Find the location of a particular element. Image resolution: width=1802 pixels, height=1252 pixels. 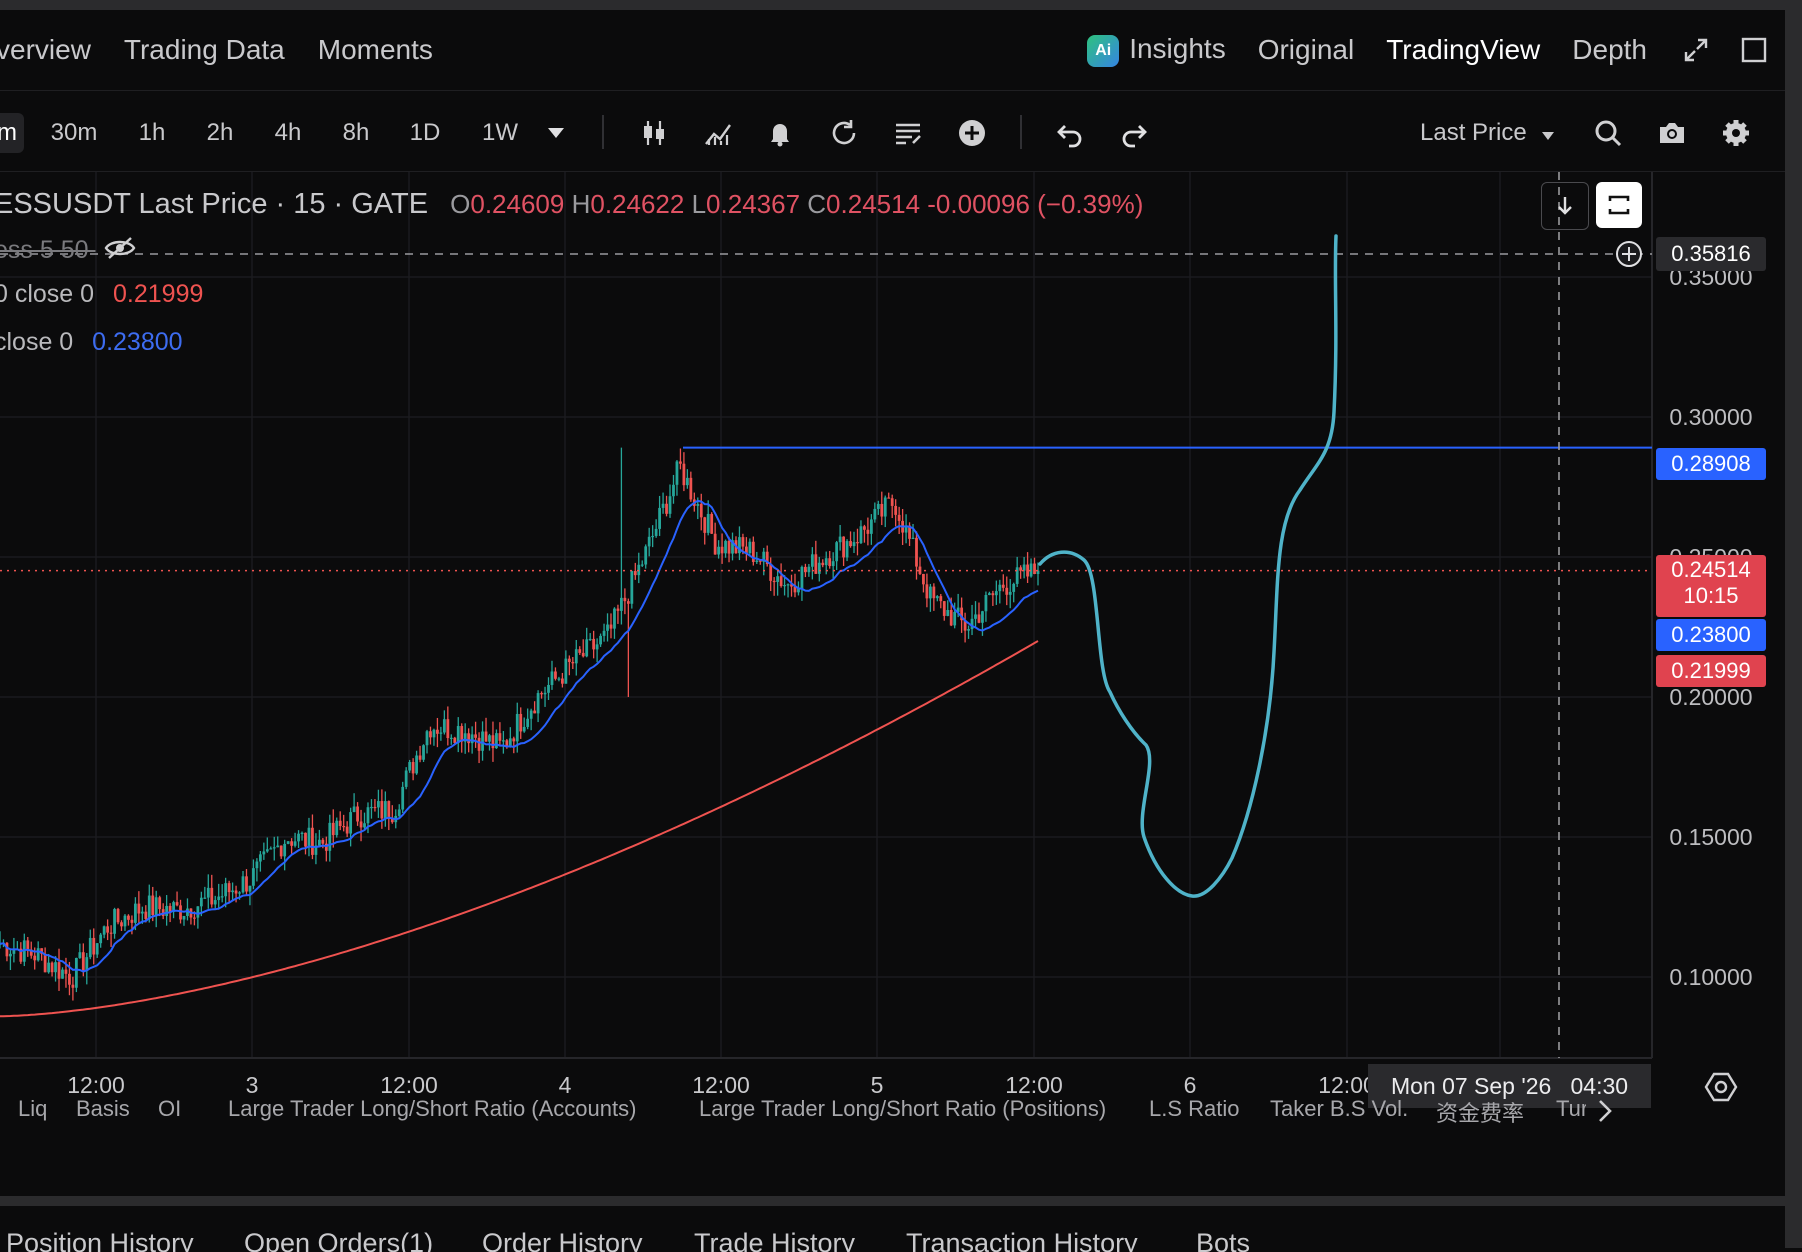

tab-transaction-history: Transaction History is located at coordinates (1022, 1242).